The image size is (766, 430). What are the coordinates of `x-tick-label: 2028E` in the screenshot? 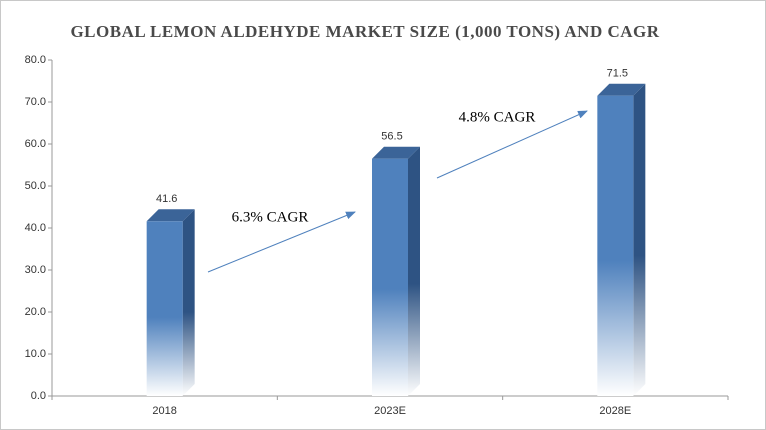 It's located at (615, 411).